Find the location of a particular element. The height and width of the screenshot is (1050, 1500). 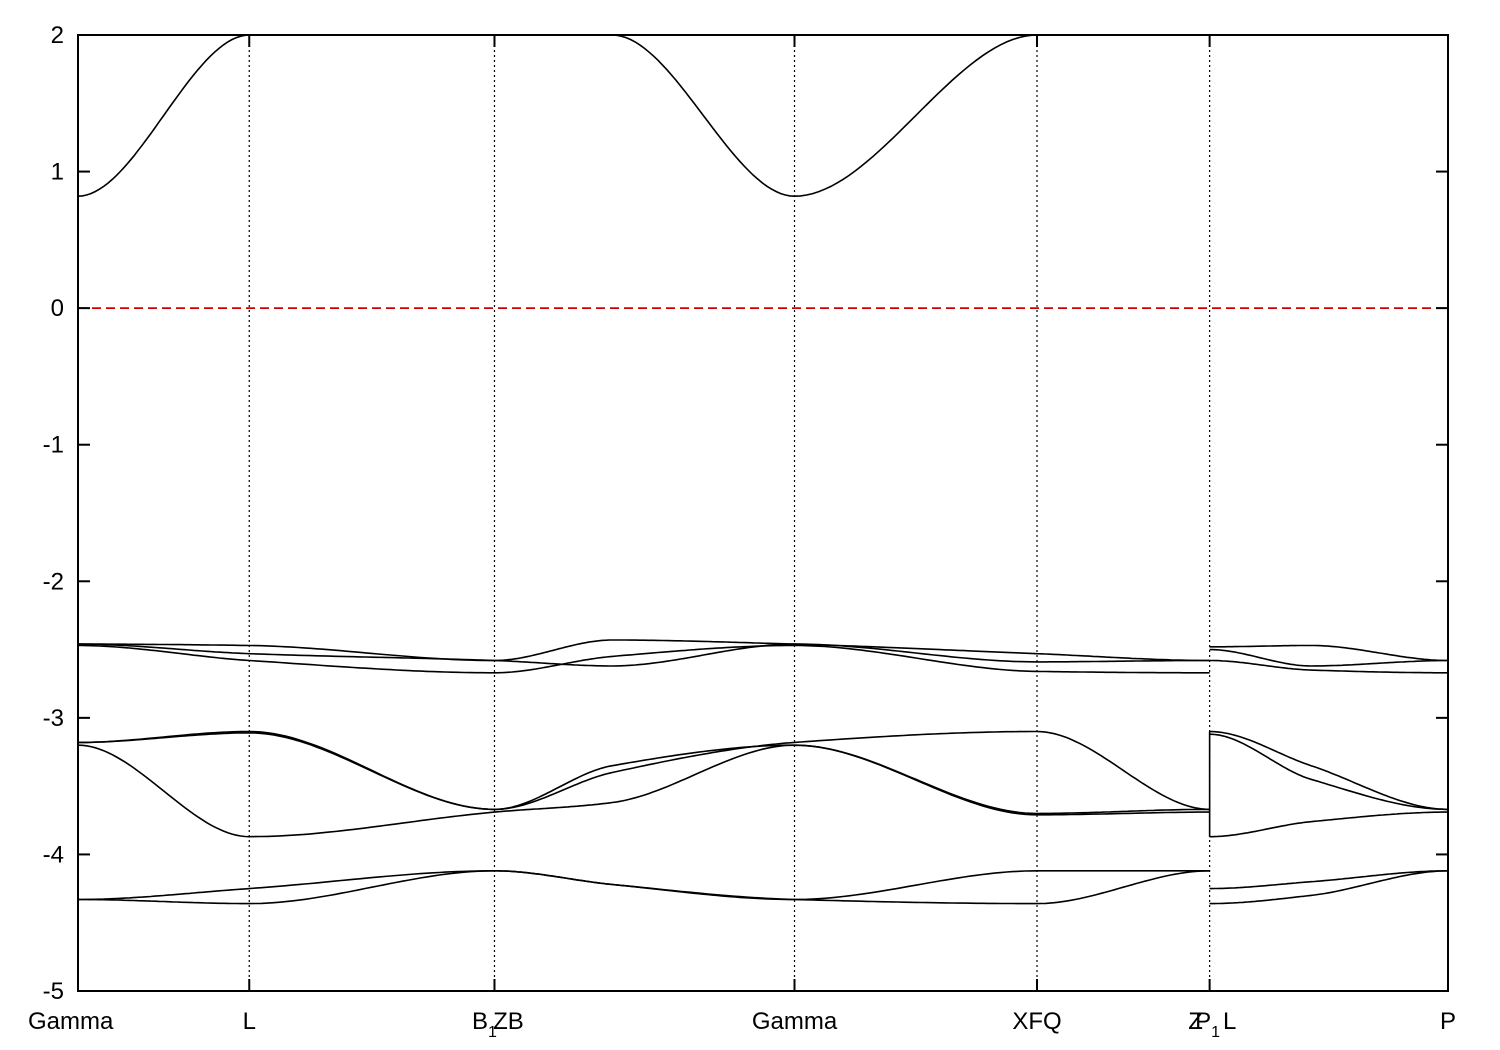

x-tick-label: ZB is located at coordinates (508, 1021).